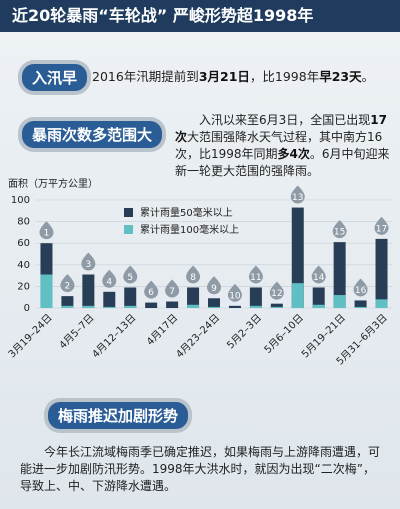  What do you see at coordinates (285, 120) in the screenshot?
I see `text-run: 入汛以来至6月3日，全国已出现` at bounding box center [285, 120].